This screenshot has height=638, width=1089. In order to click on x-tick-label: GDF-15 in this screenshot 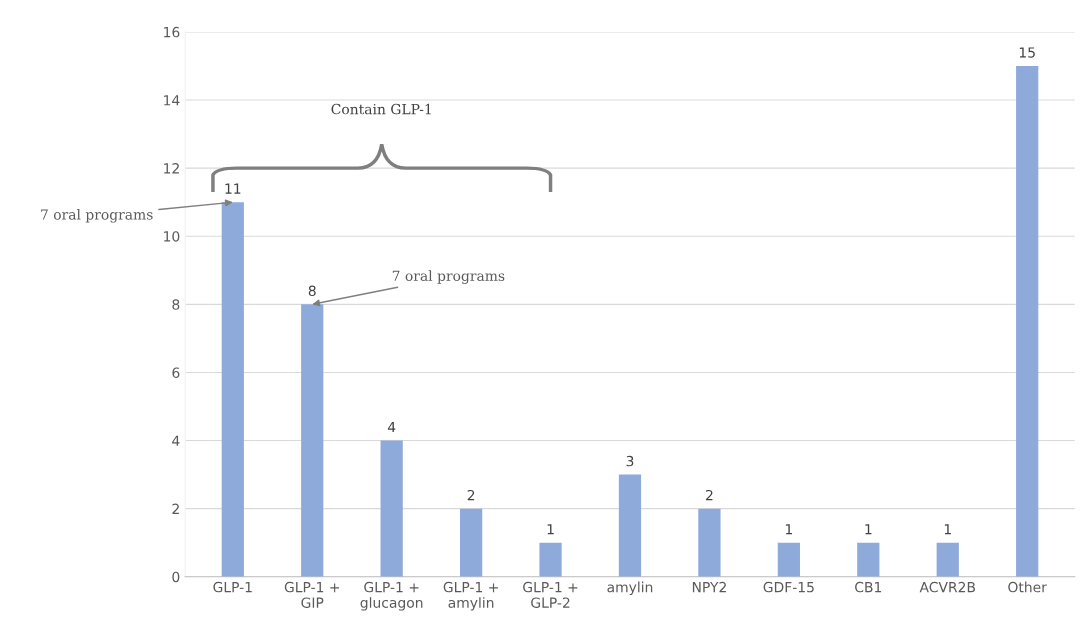, I will do `click(788, 587)`.